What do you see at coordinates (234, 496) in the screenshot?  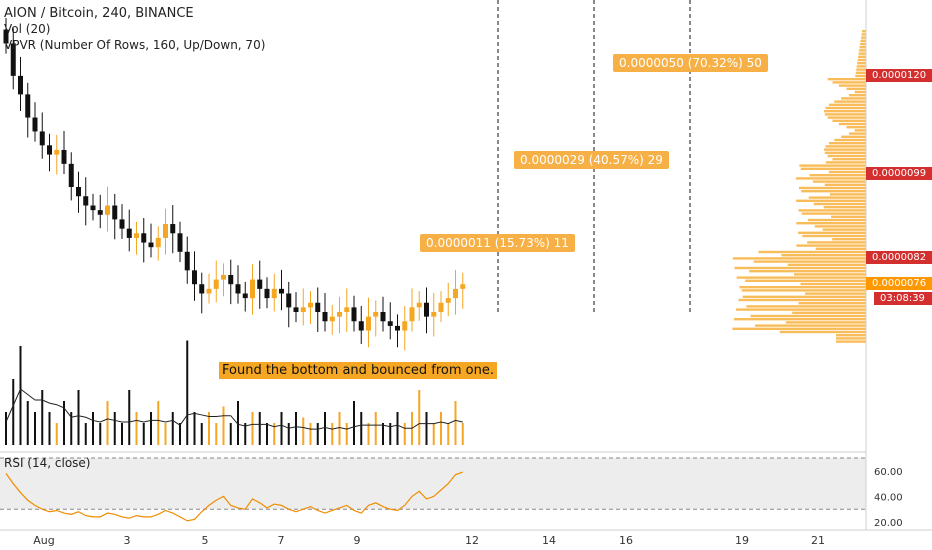 I see `rsi-line` at bounding box center [234, 496].